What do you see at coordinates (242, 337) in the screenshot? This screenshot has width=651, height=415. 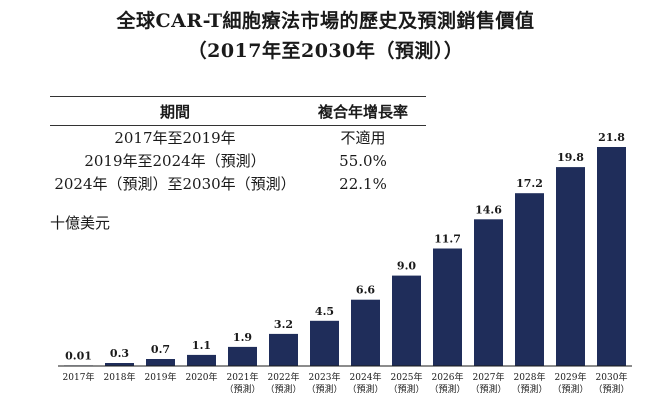 I see `bar-value-label: 1.9` at bounding box center [242, 337].